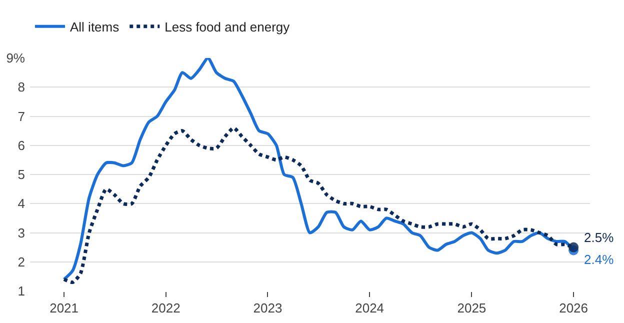 This screenshot has width=624, height=323. What do you see at coordinates (599, 237) in the screenshot?
I see `annotation: 2.5%` at bounding box center [599, 237].